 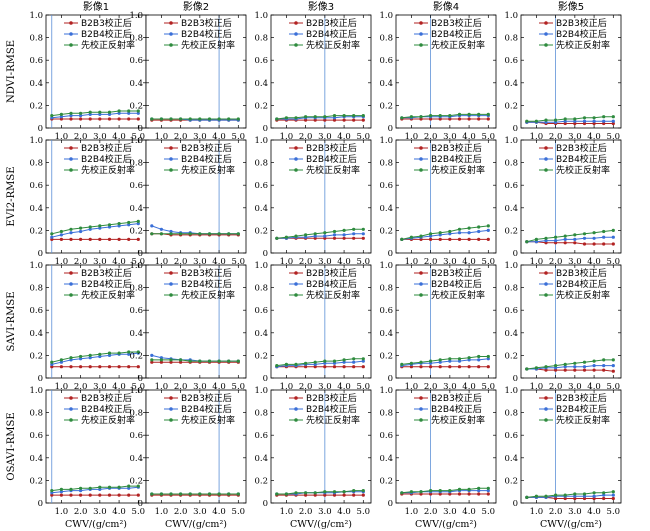 What do you see at coordinates (571, 446) in the screenshot?
I see `plot-frame` at bounding box center [571, 446].